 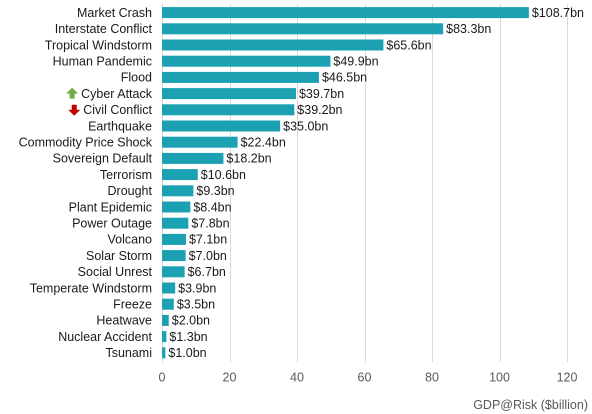 What do you see at coordinates (162, 377) in the screenshot?
I see `x-tick-label: 0` at bounding box center [162, 377].